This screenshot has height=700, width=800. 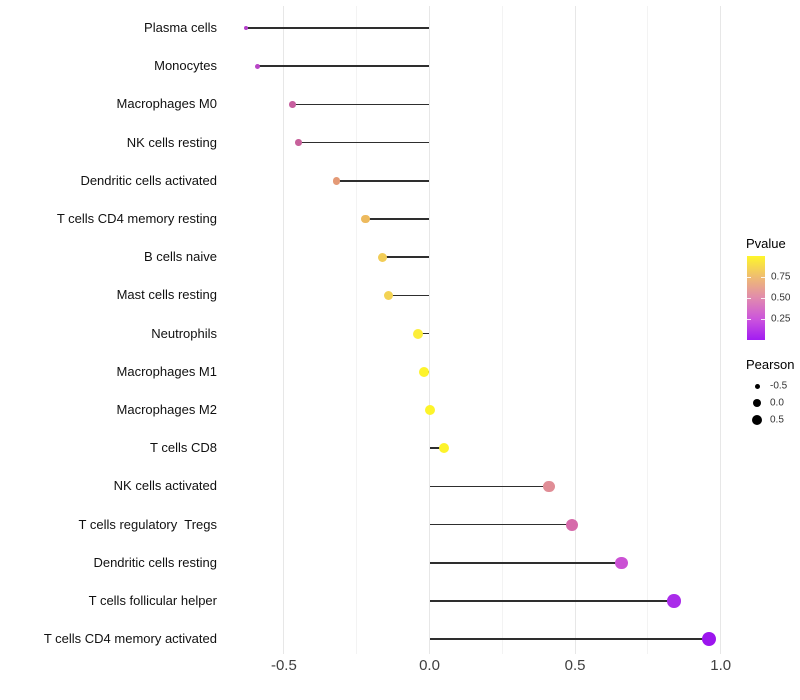 What do you see at coordinates (429, 665) in the screenshot?
I see `x-axis-tick-label: 0.0` at bounding box center [429, 665].